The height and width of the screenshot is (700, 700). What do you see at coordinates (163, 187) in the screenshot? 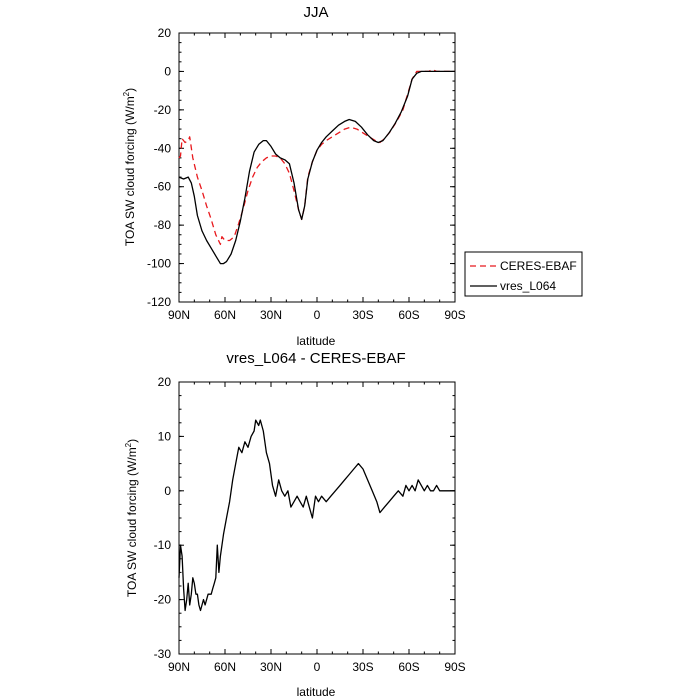
I see `y-tick-label: -60` at bounding box center [163, 187].